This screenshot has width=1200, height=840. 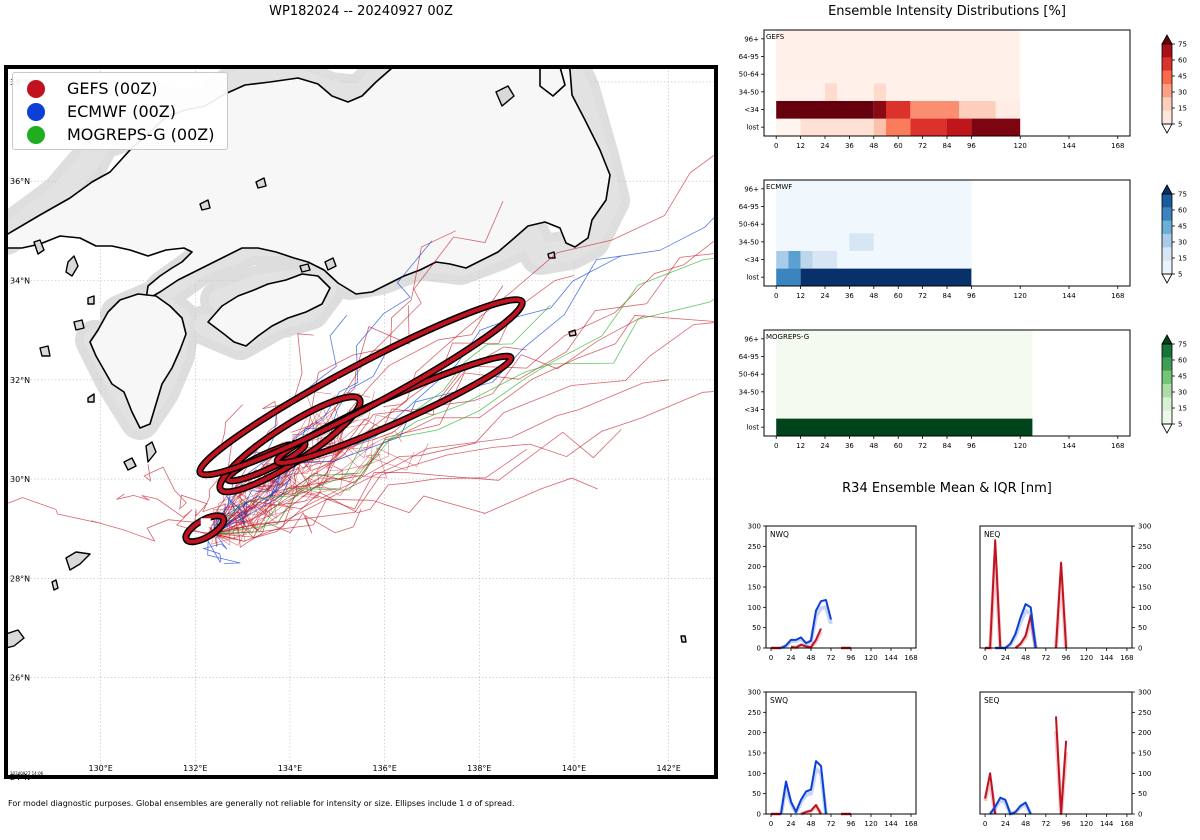 What do you see at coordinates (803, 787) in the screenshot?
I see `r34-mean-line-ecmwf` at bounding box center [803, 787].